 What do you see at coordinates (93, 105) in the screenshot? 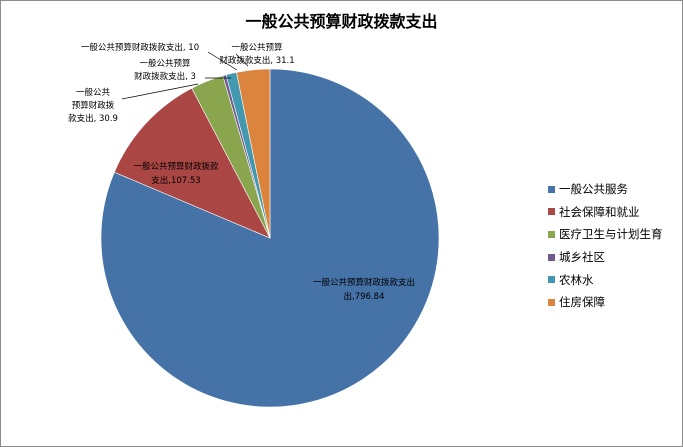
I see `data-label-3-line-2: 预算财政拨` at bounding box center [93, 105].